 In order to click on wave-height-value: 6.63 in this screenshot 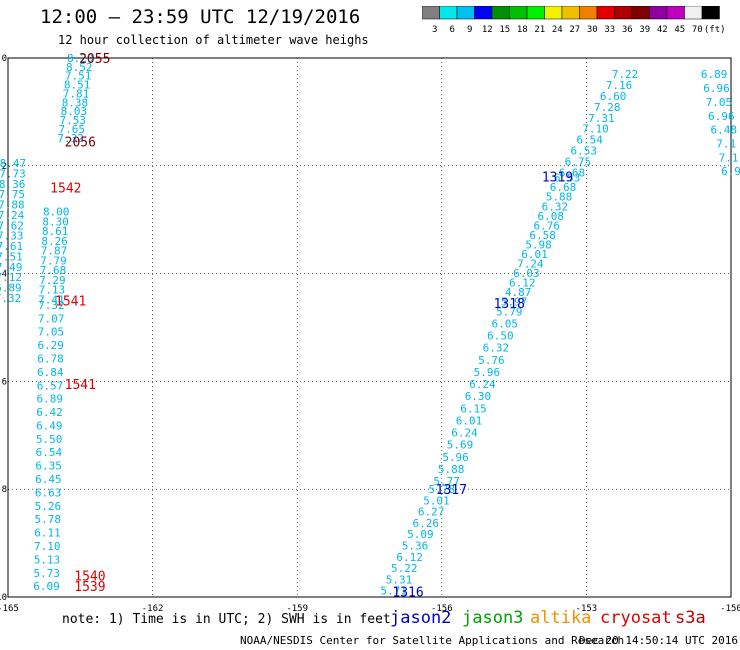, I will do `click(48, 492)`.